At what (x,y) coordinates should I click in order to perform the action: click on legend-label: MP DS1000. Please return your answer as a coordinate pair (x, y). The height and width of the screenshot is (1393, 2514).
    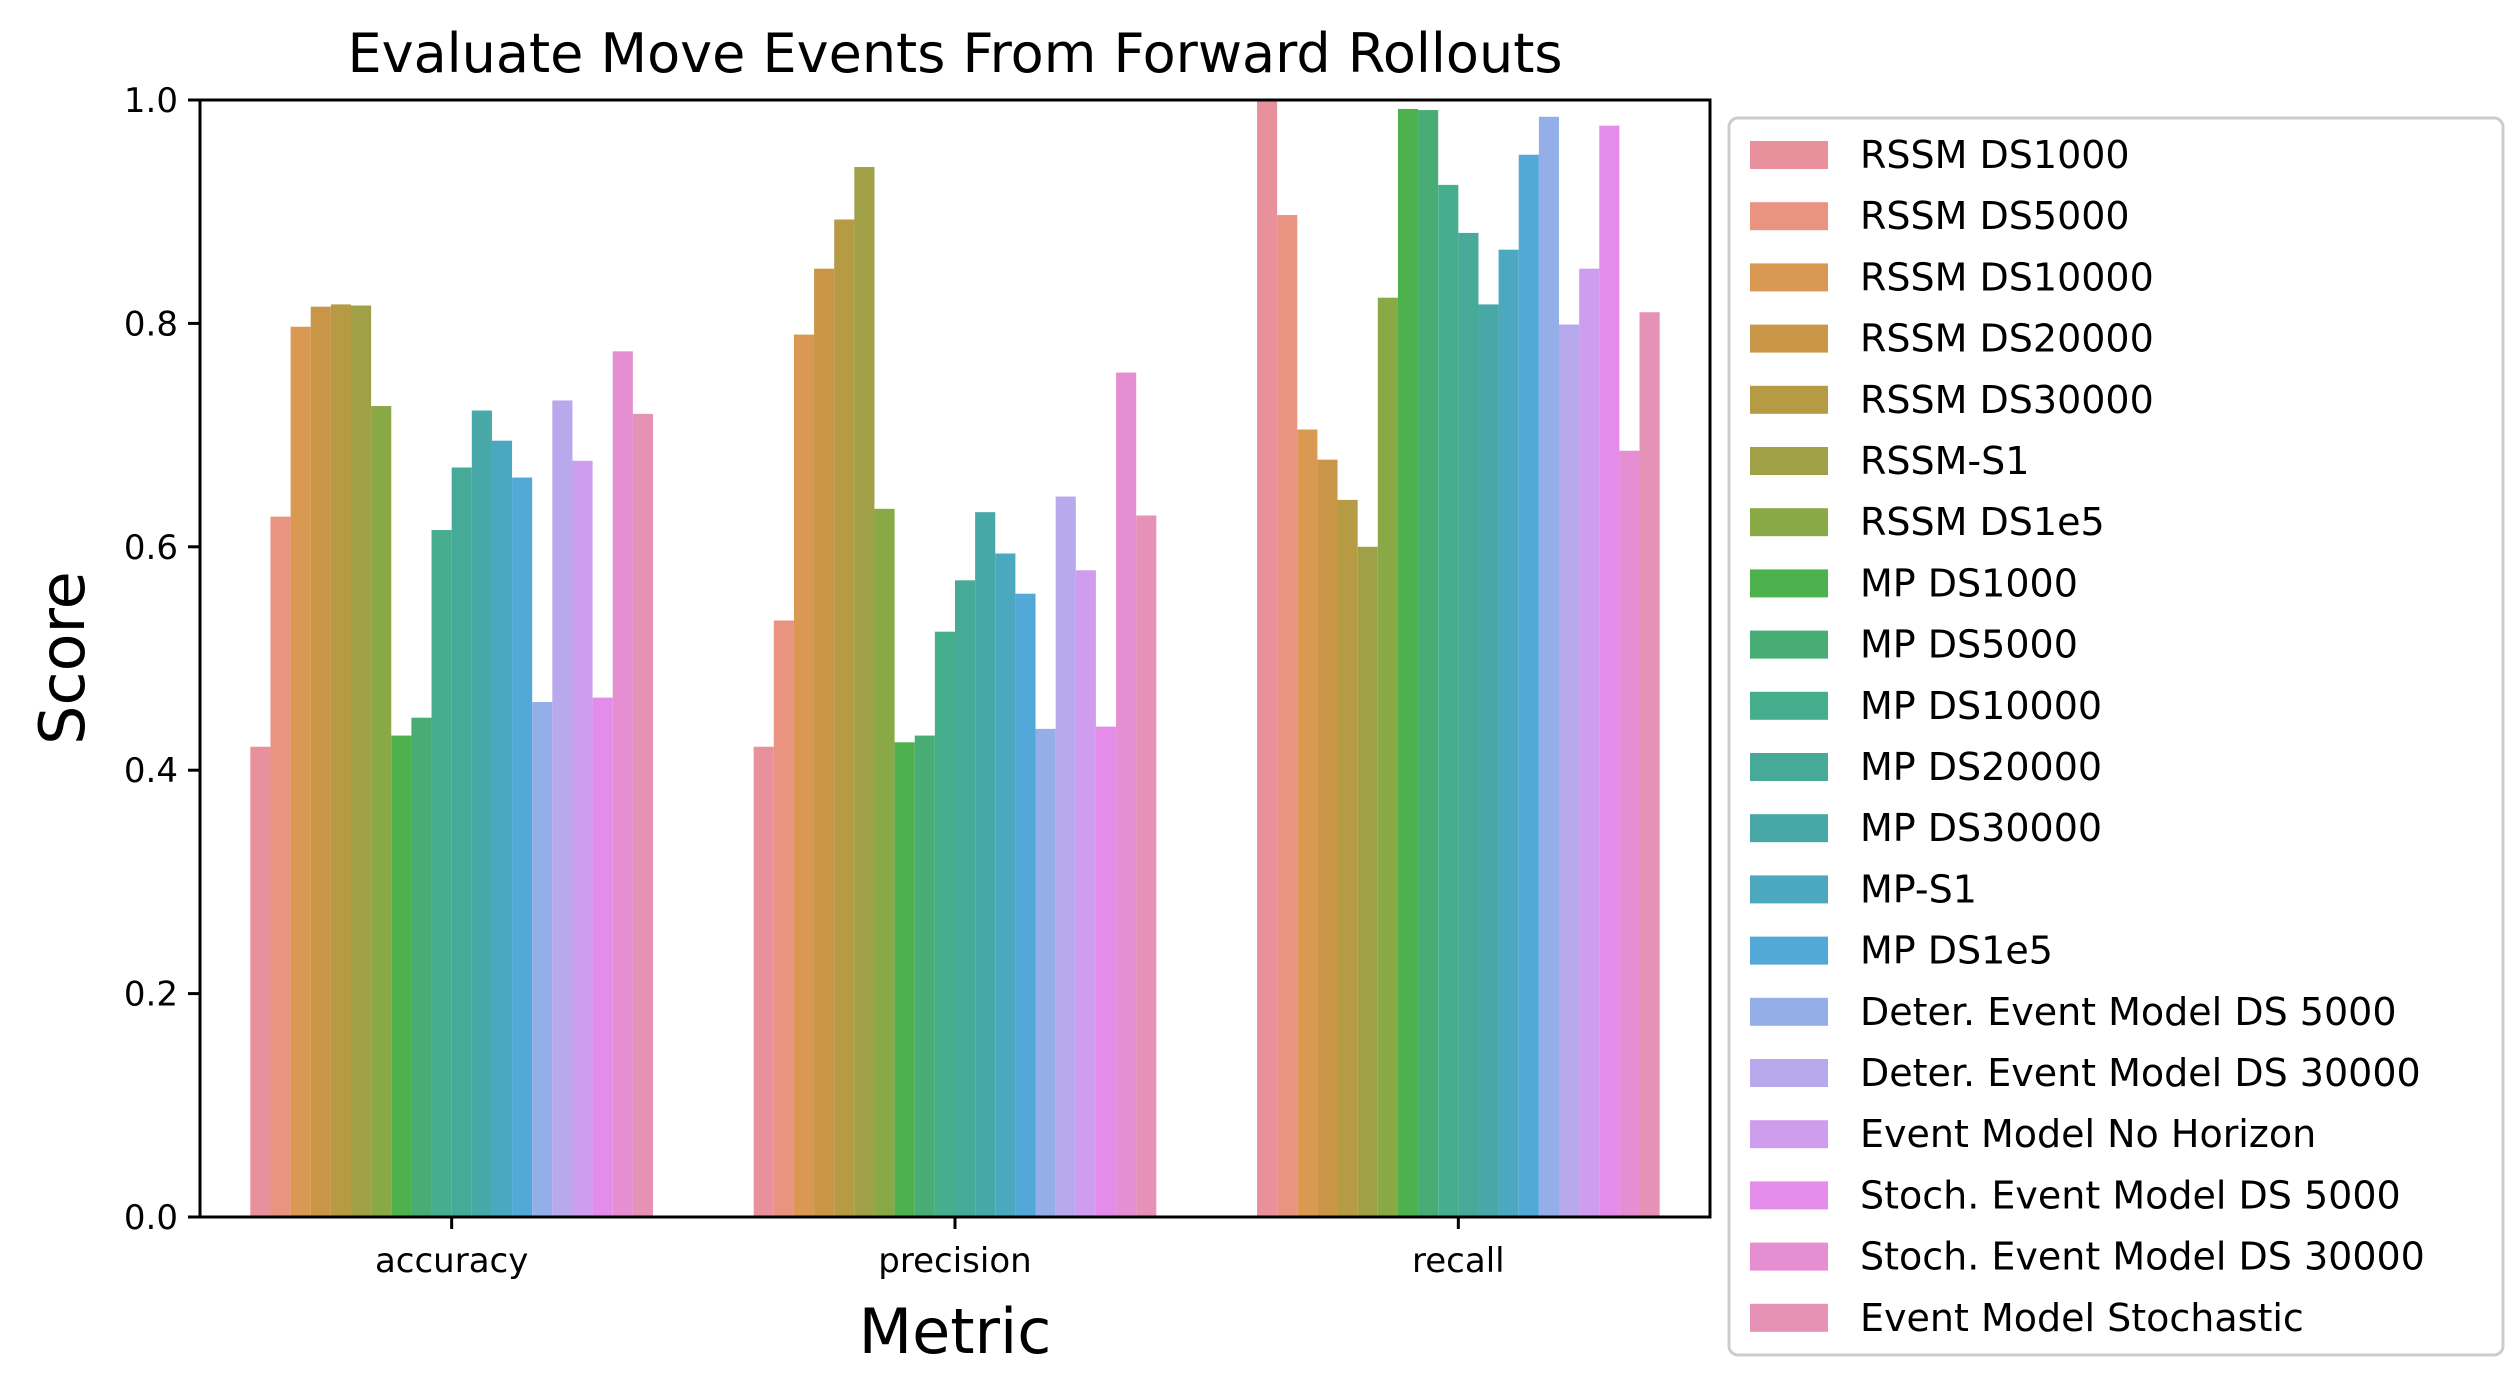
    Looking at the image, I should click on (1969, 583).